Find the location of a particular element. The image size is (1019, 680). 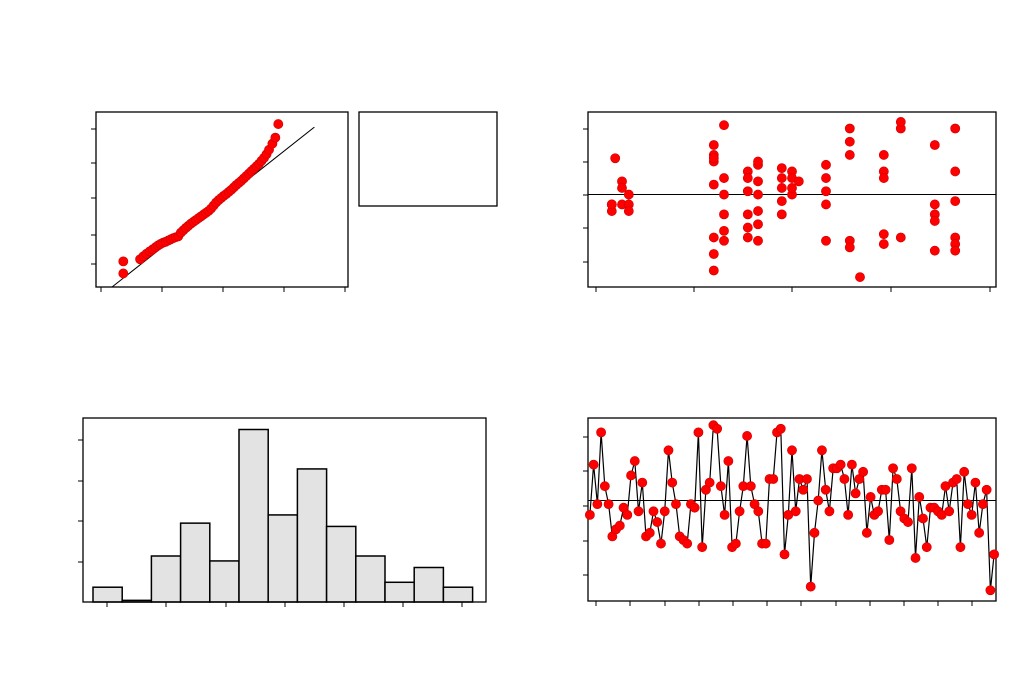

legend-box is located at coordinates (428, 159).